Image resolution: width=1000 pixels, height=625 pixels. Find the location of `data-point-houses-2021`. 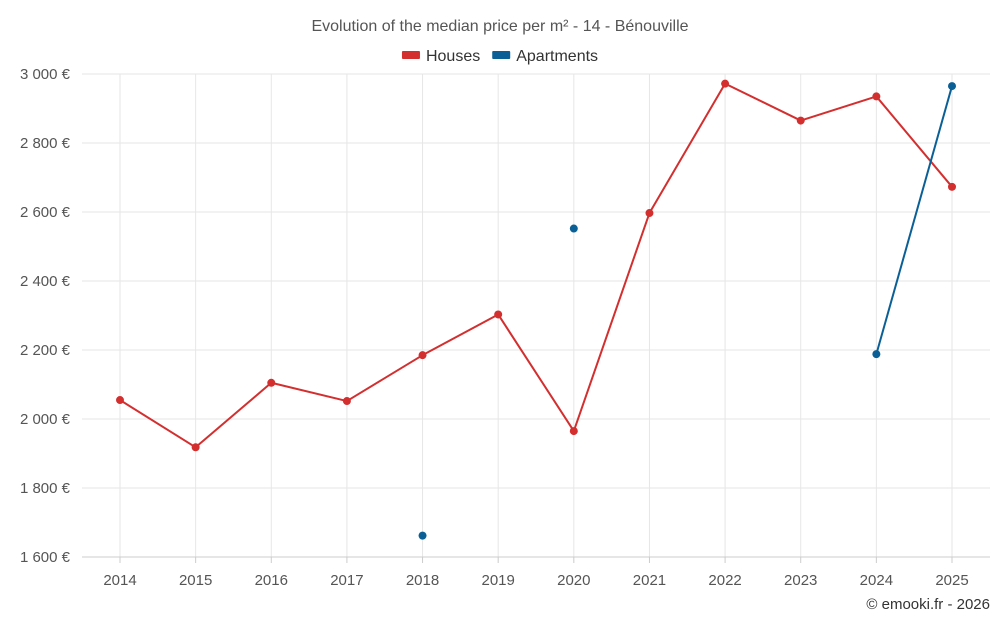

data-point-houses-2021 is located at coordinates (649, 213).